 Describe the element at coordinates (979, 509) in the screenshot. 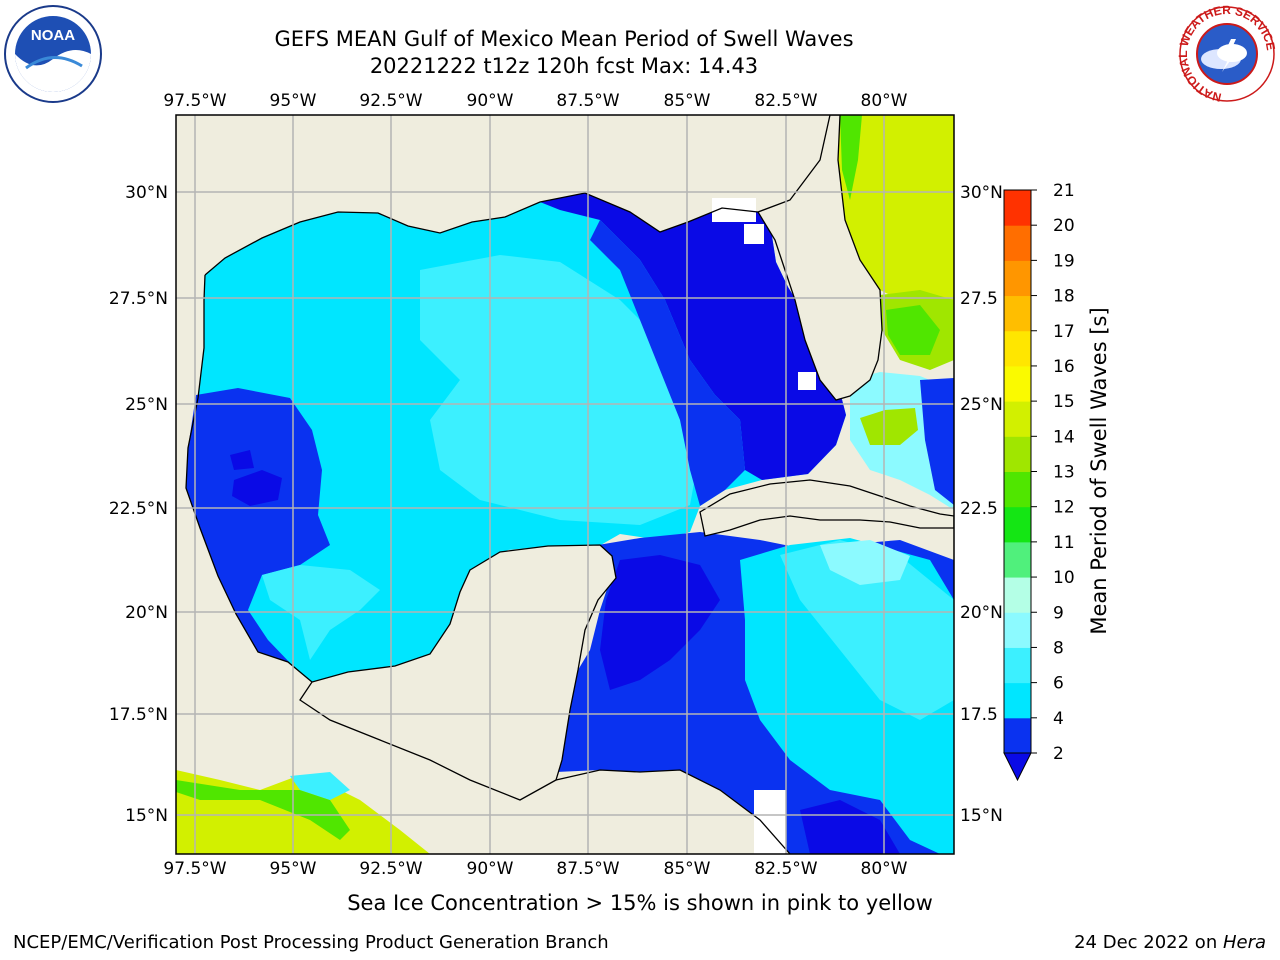

I see `lat-label: 22.5` at that location.